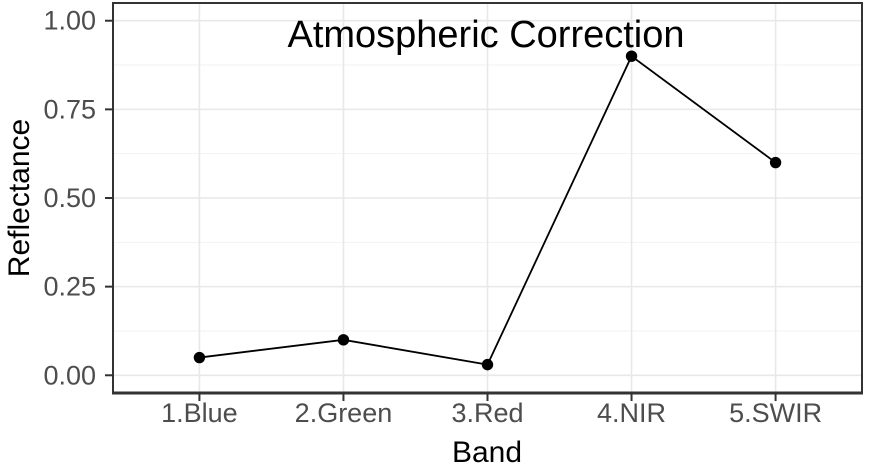 Image resolution: width=869 pixels, height=474 pixels. What do you see at coordinates (199, 413) in the screenshot?
I see `x-tick-label: 1.Blue` at bounding box center [199, 413].